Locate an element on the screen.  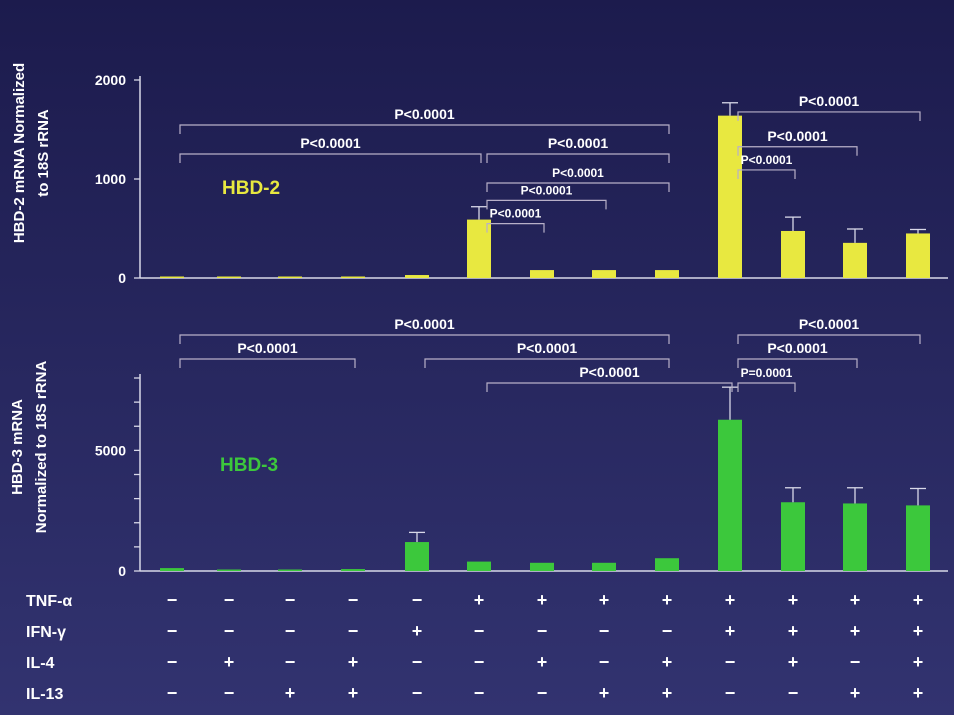
y-tick-label: 1000 is located at coordinates (110, 179).